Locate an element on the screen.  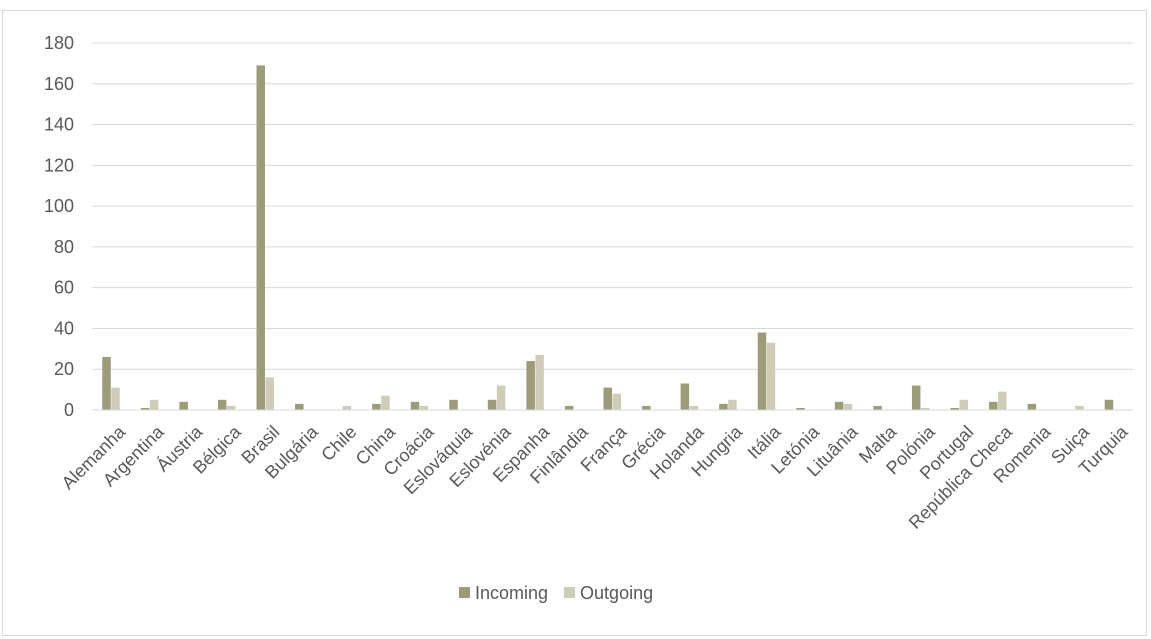
y-tick-label: 180 is located at coordinates (59, 43).